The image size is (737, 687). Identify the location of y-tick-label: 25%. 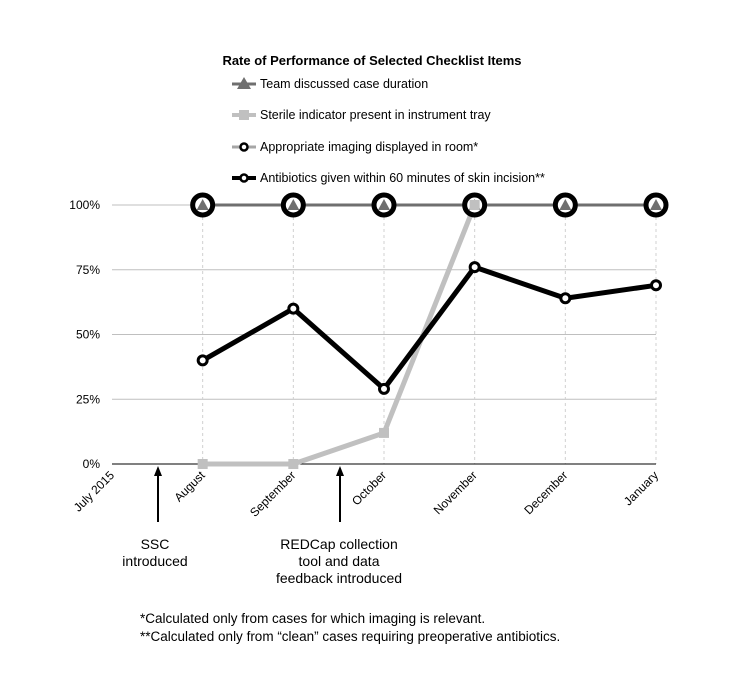
(88, 399).